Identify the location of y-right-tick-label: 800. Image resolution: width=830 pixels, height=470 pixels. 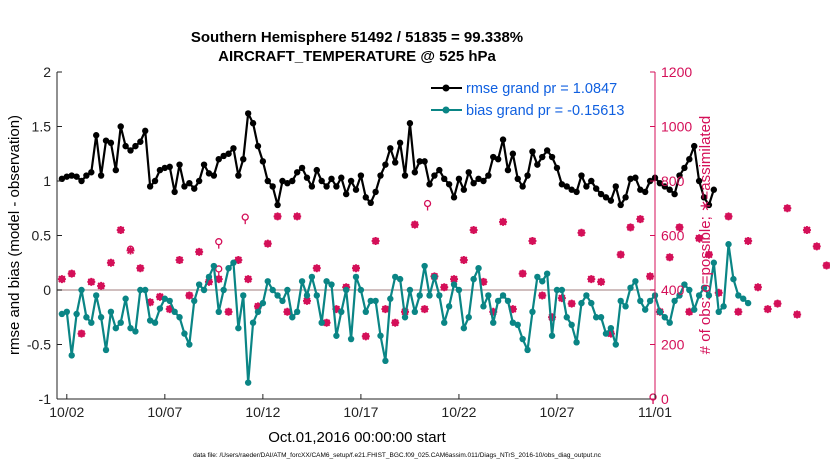
(673, 181).